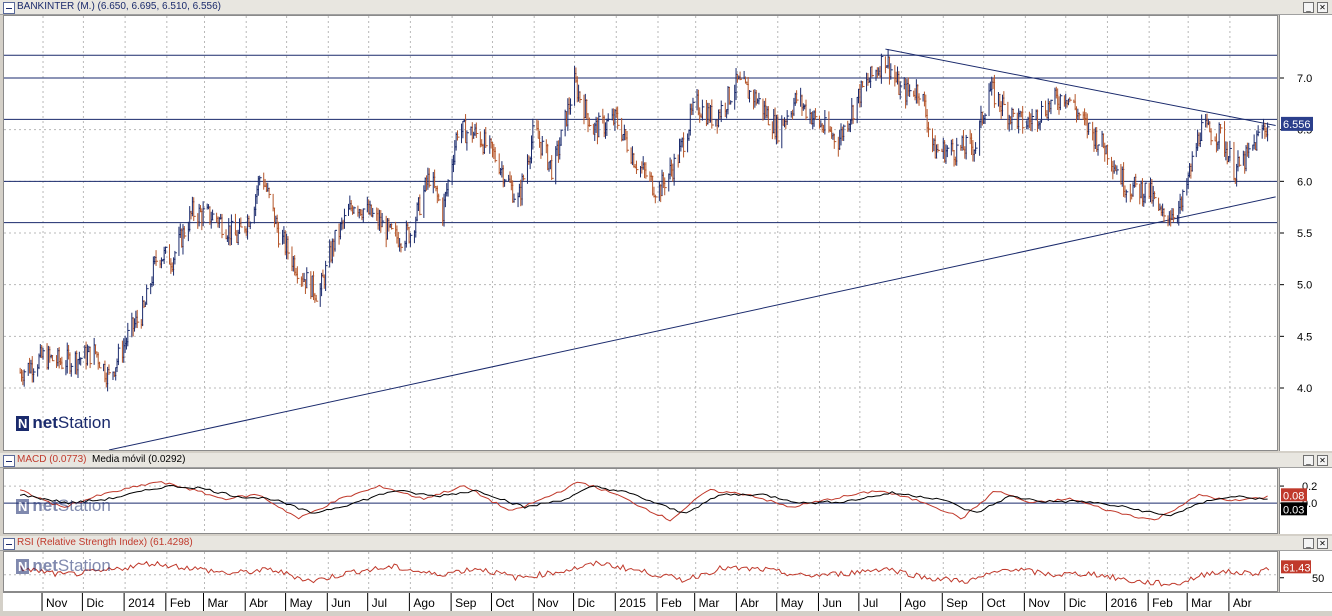 The height and width of the screenshot is (616, 1332). Describe the element at coordinates (141, 603) in the screenshot. I see `time-tick-label: 2014` at that location.